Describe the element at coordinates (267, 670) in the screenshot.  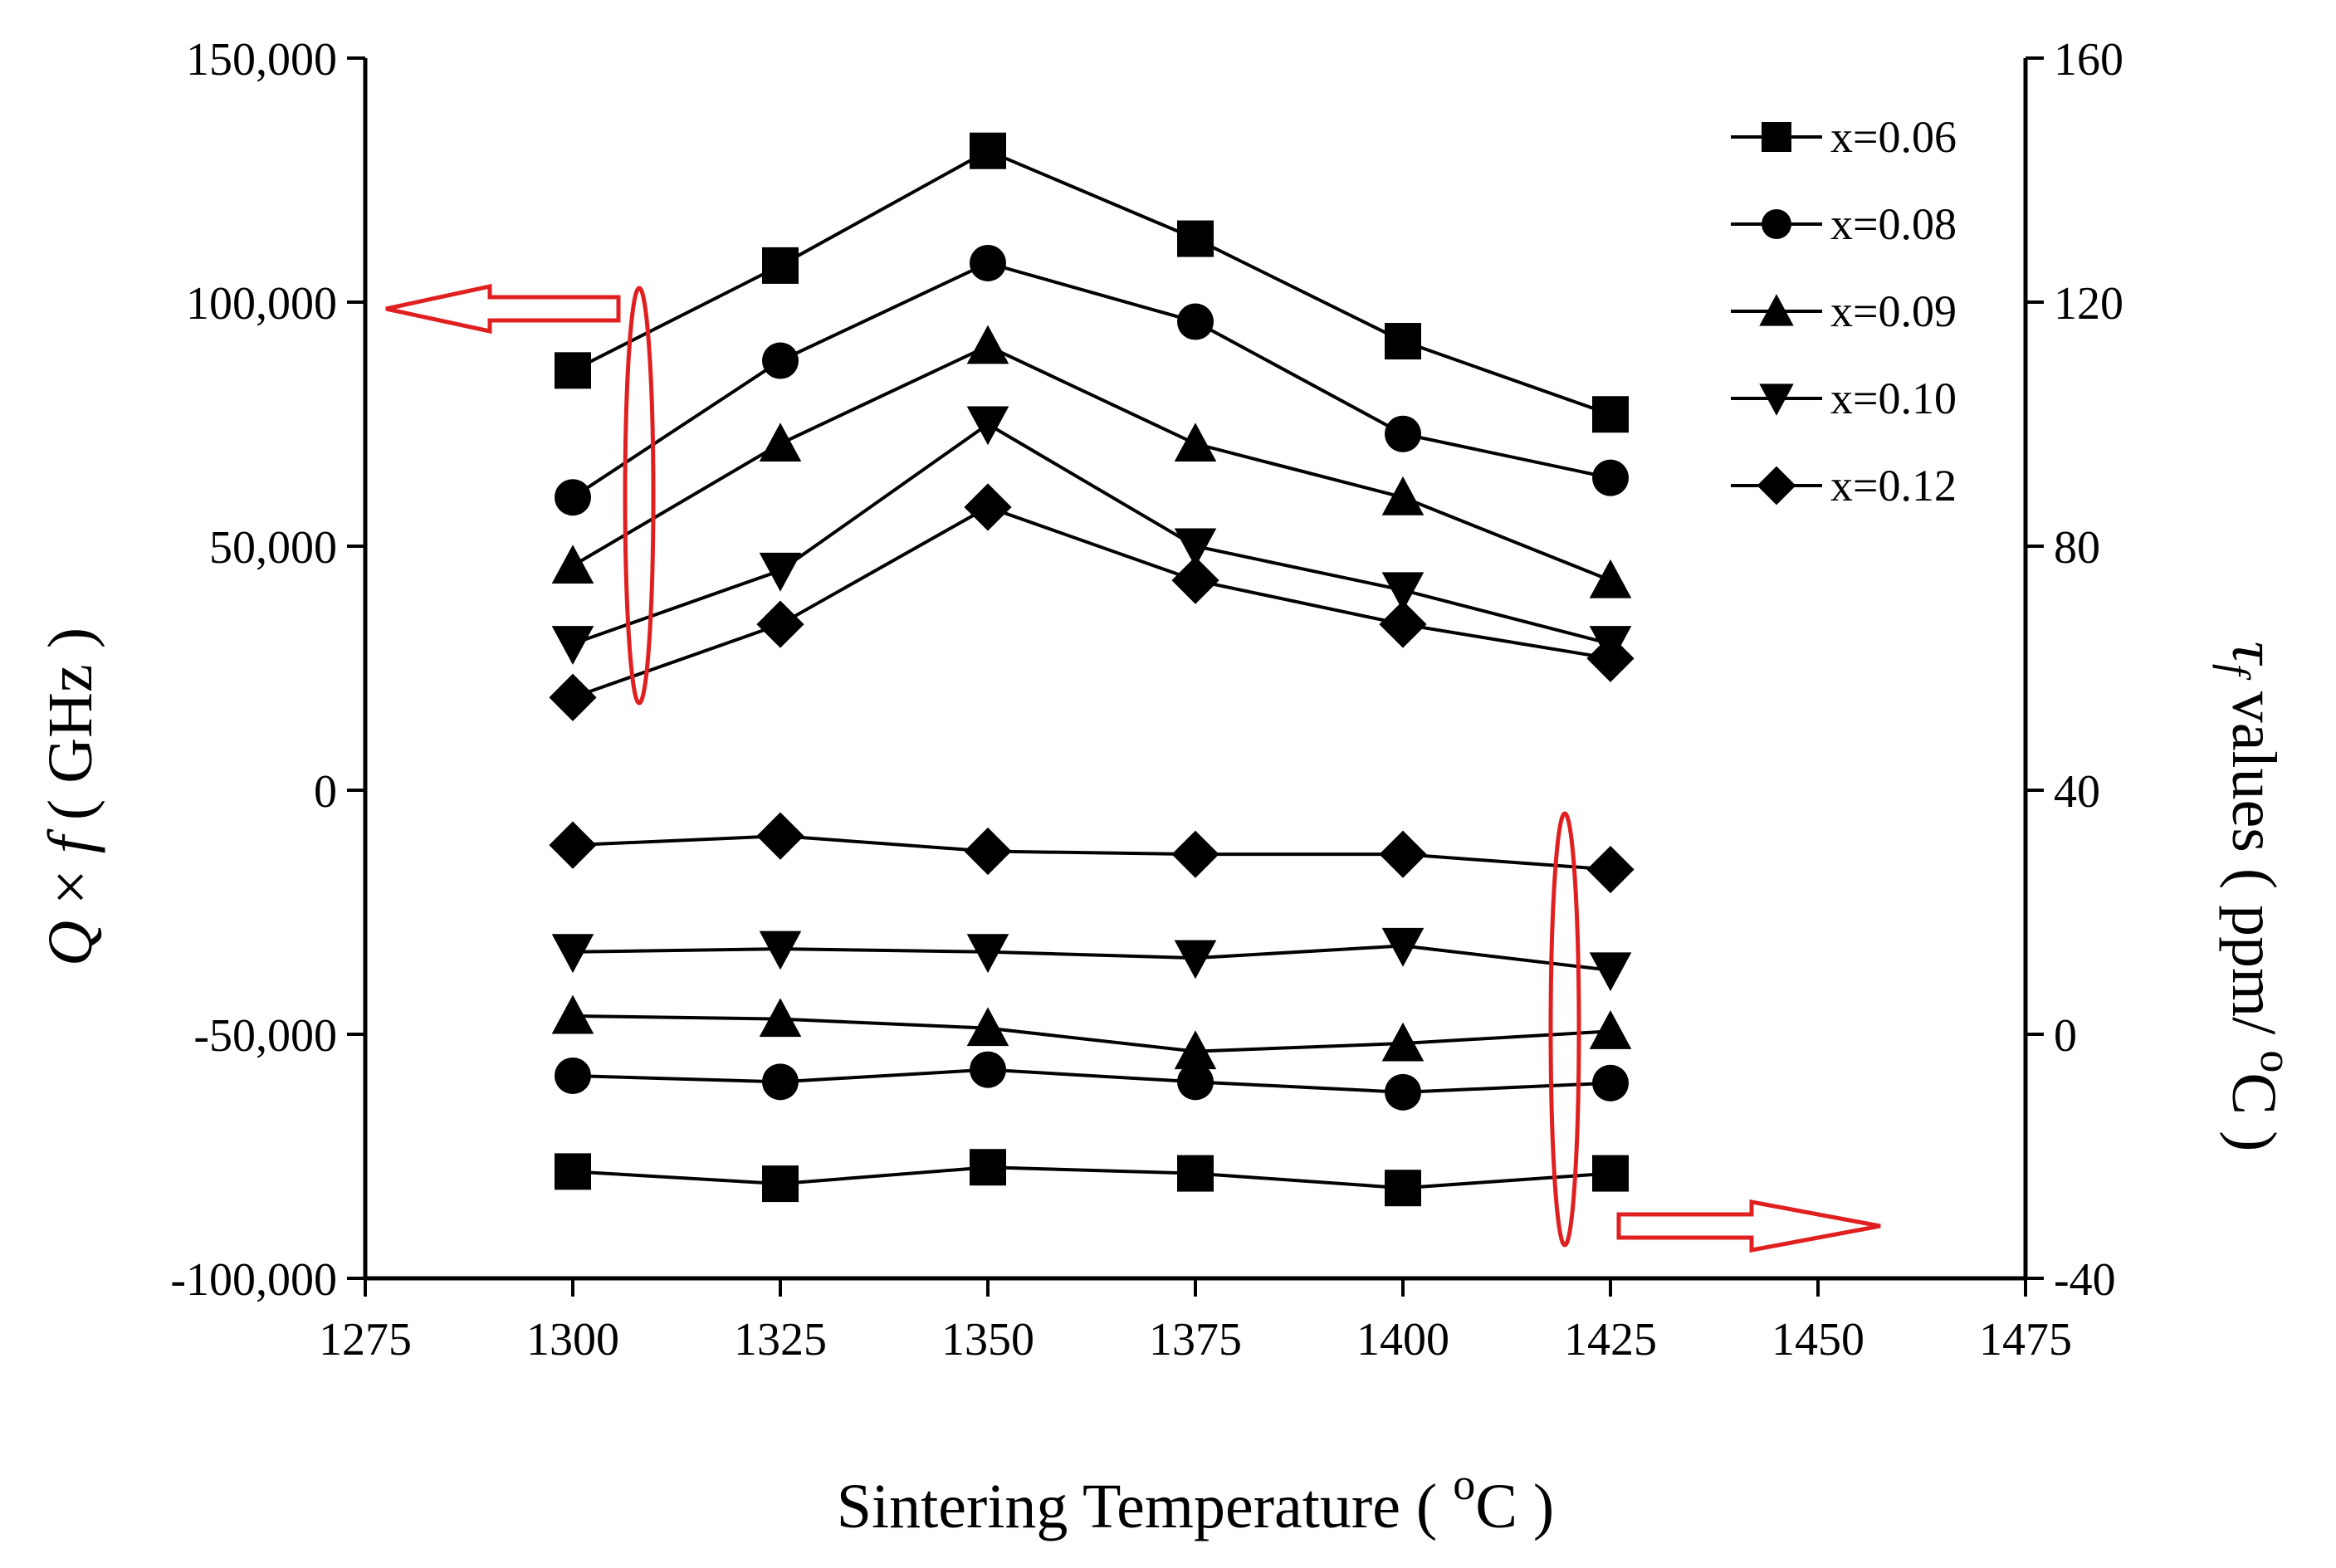
I see `y-axis-ticks: -100,000 -50,000 0 50,000 100,000 150,000` at that location.